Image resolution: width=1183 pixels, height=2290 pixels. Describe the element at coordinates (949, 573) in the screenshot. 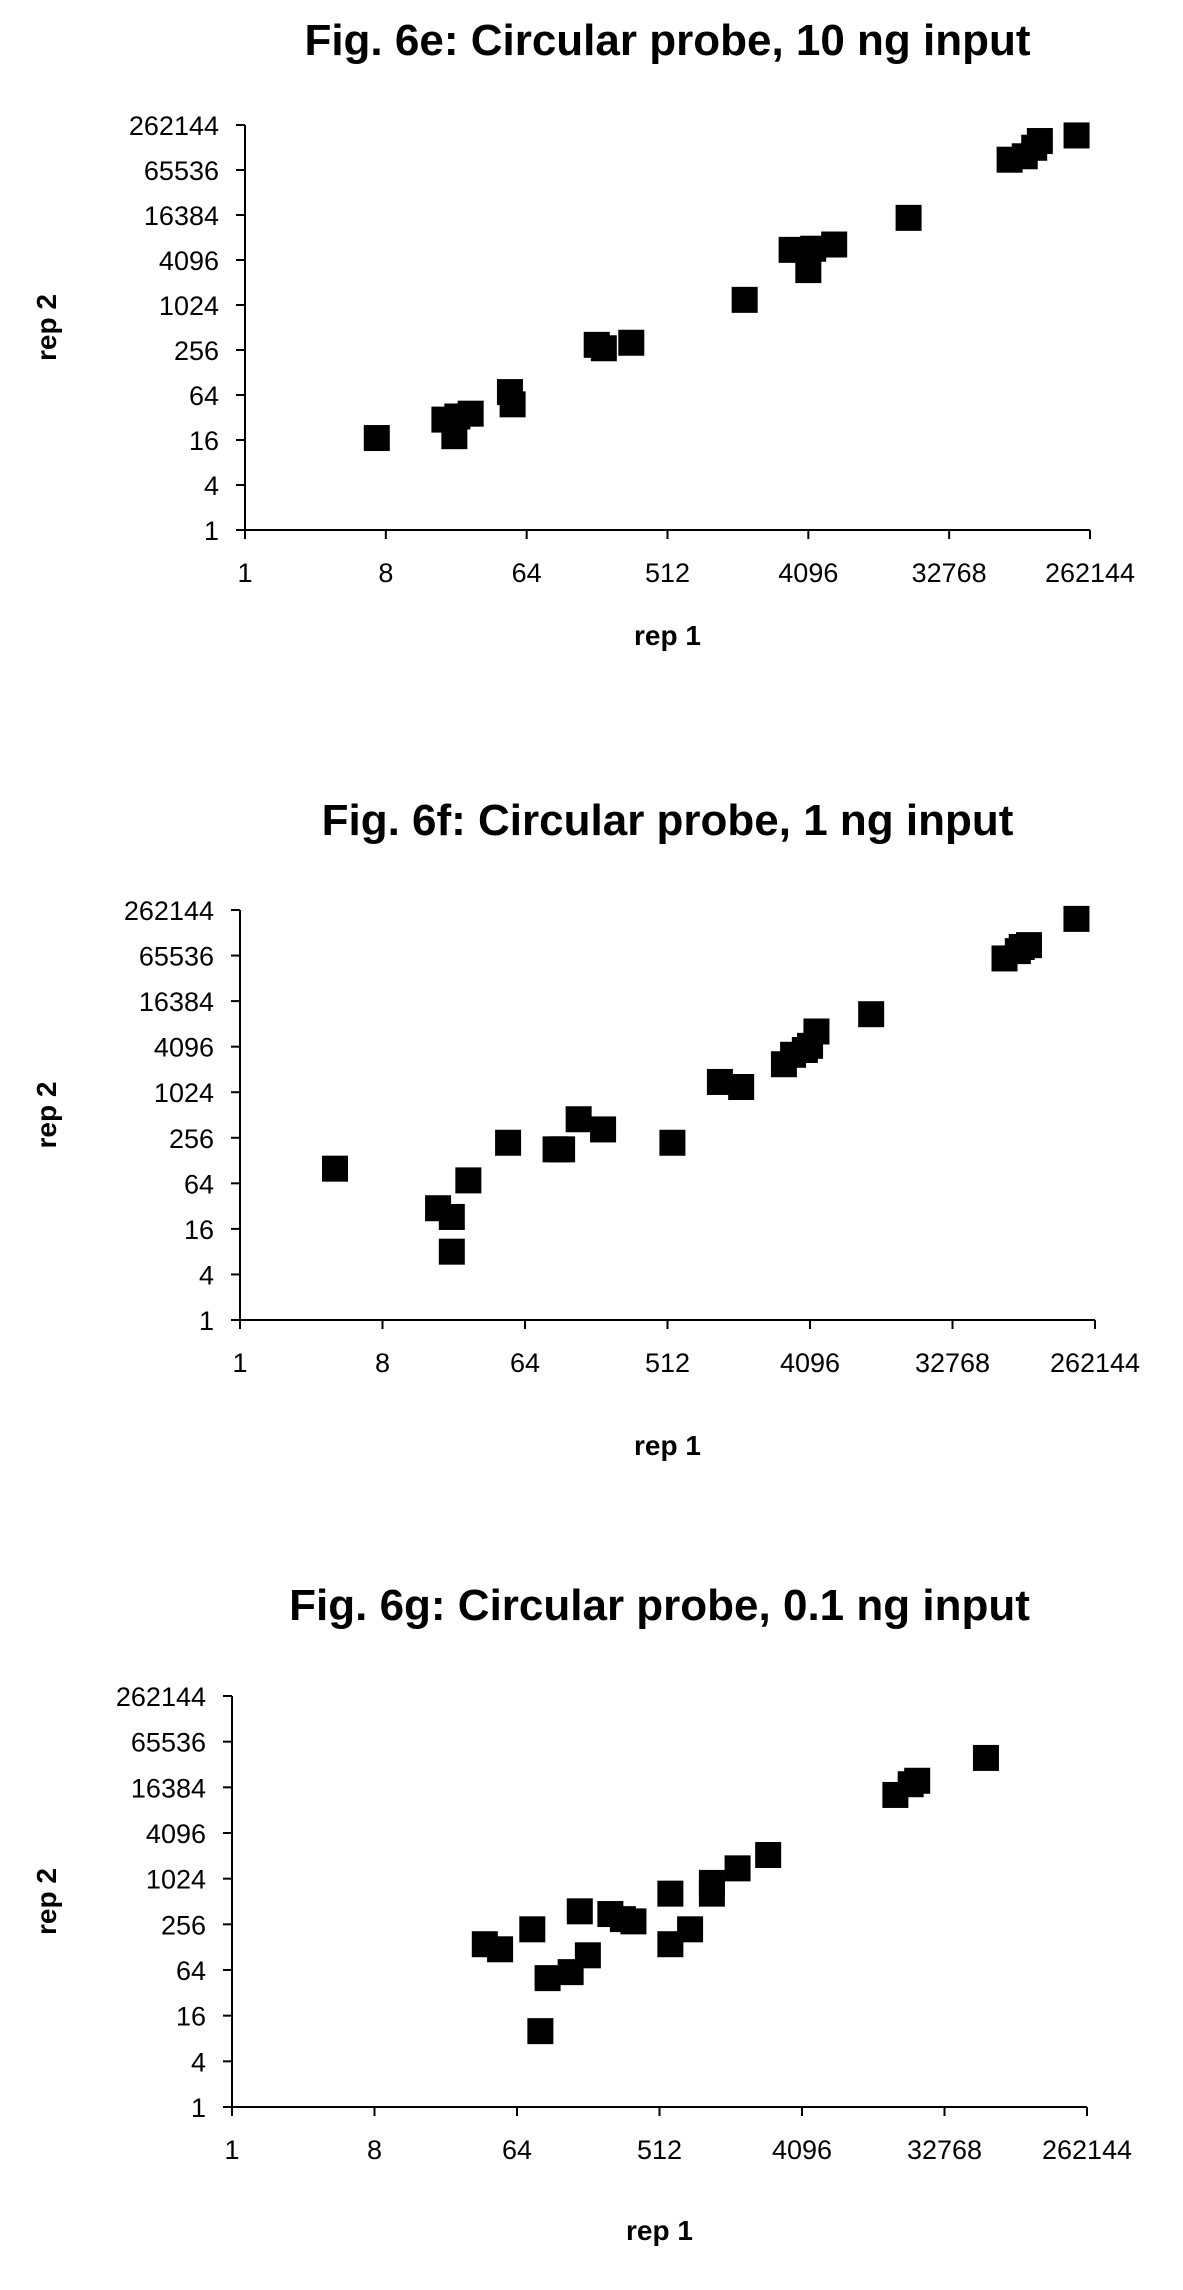

I see `x-tick-label: 32768` at that location.